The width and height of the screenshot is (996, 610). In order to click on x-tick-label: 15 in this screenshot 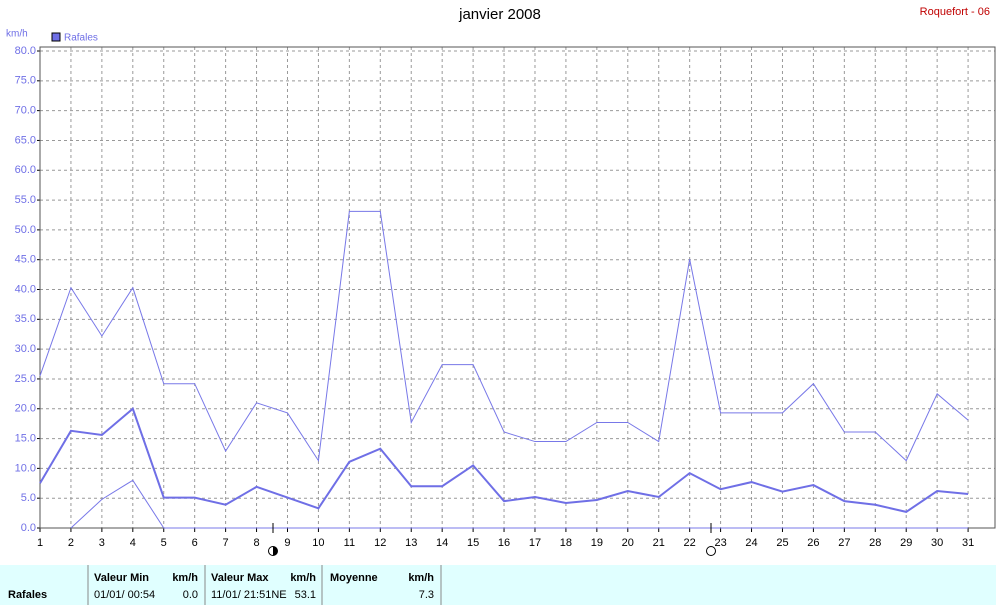, I will do `click(473, 543)`.